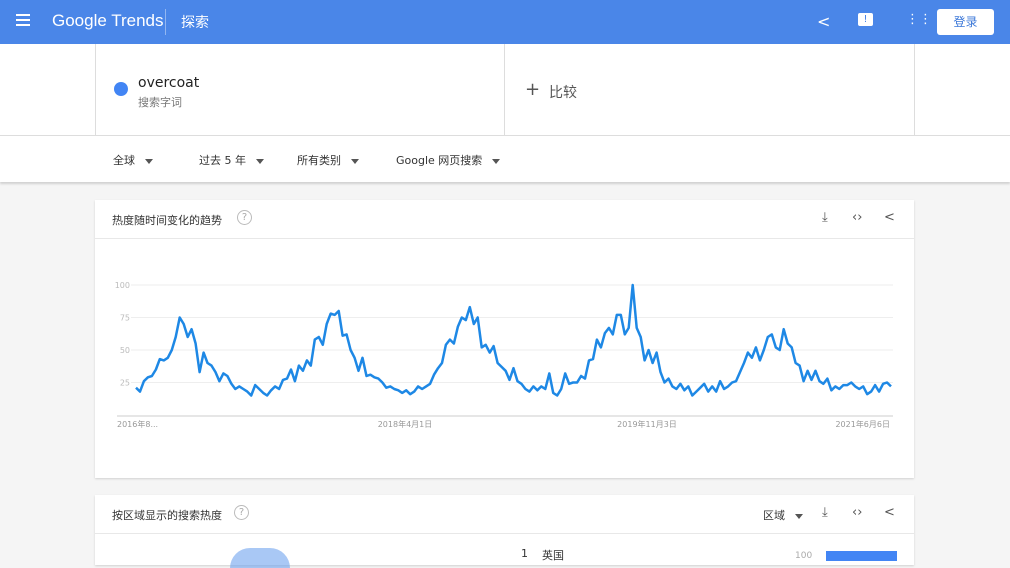  Describe the element at coordinates (169, 83) in the screenshot. I see `term-name: overcoat` at that location.